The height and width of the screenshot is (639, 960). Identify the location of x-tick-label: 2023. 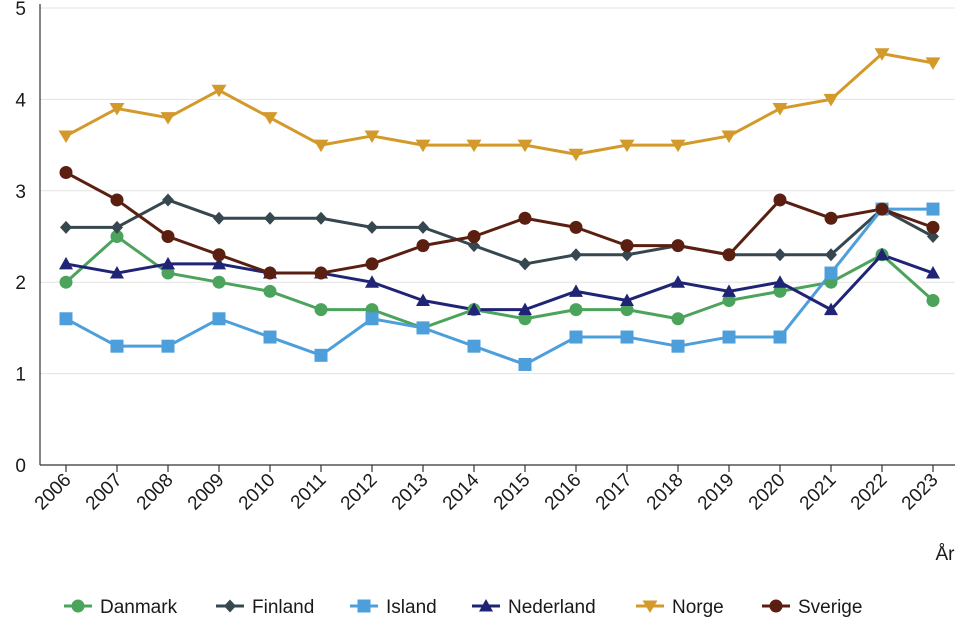
(920, 492).